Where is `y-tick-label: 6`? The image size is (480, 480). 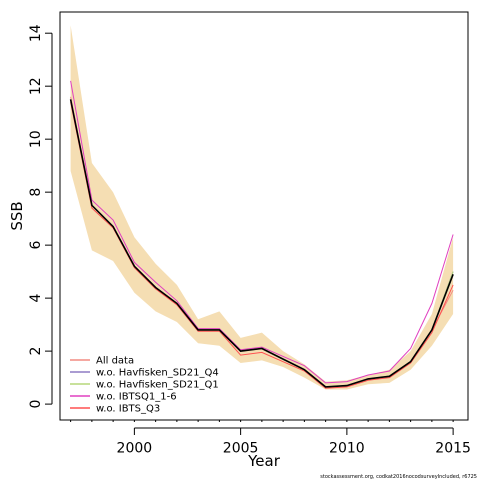
y-tick-label: 6 is located at coordinates (36, 245).